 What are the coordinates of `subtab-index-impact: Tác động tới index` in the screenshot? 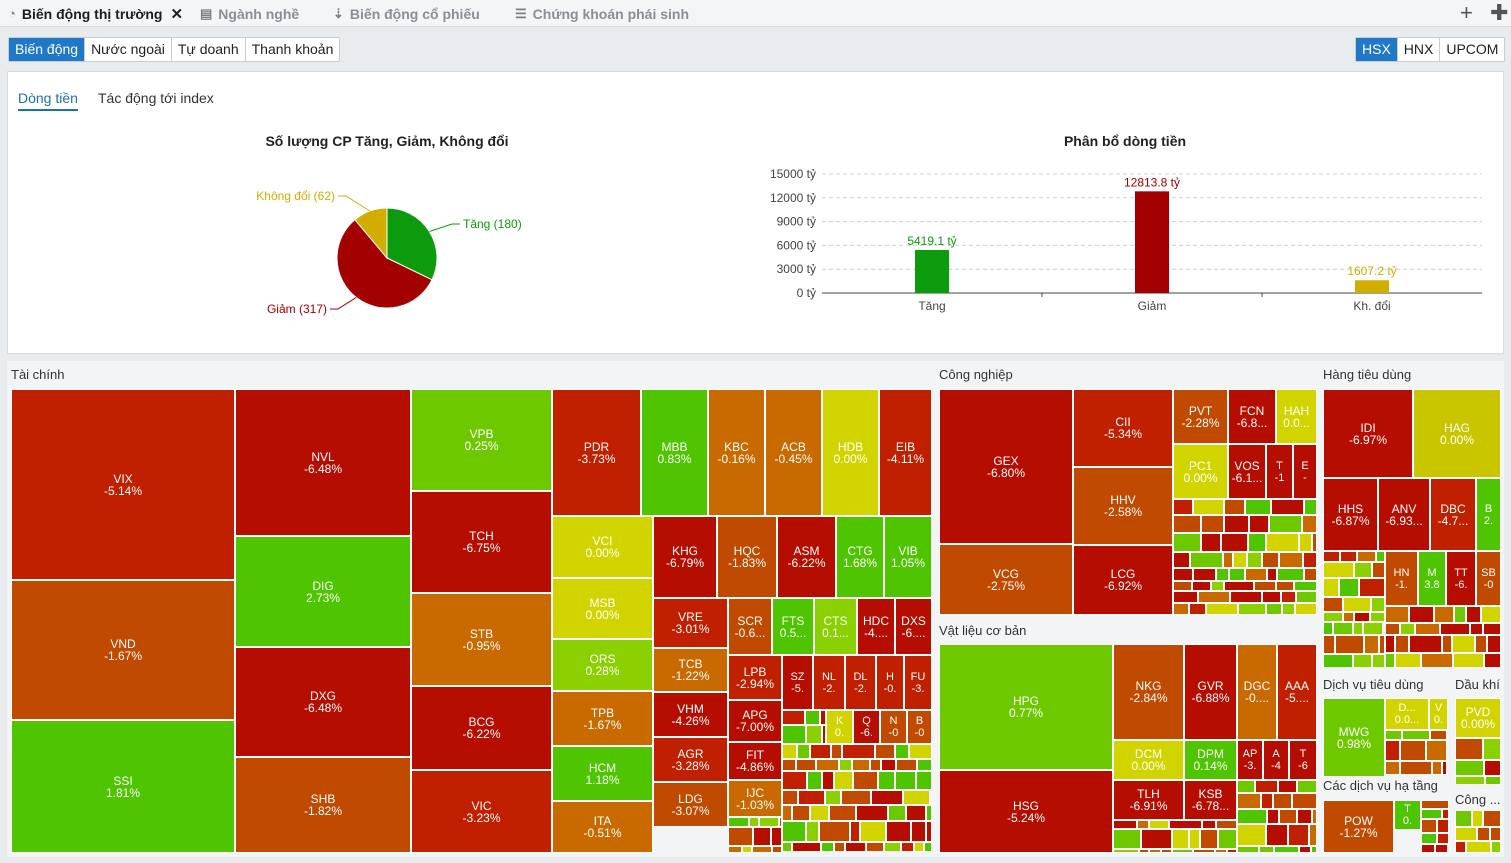 It's located at (156, 98).